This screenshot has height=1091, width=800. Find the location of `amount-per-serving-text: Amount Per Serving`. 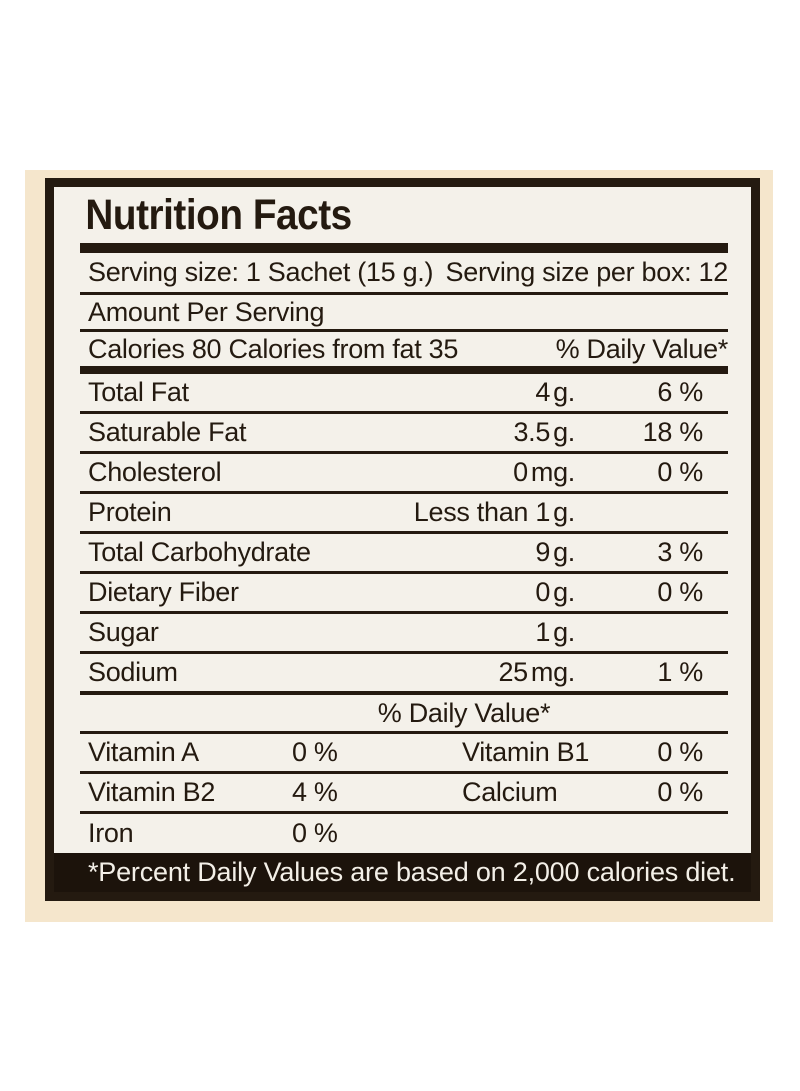

amount-per-serving-text: Amount Per Serving is located at coordinates (206, 311).